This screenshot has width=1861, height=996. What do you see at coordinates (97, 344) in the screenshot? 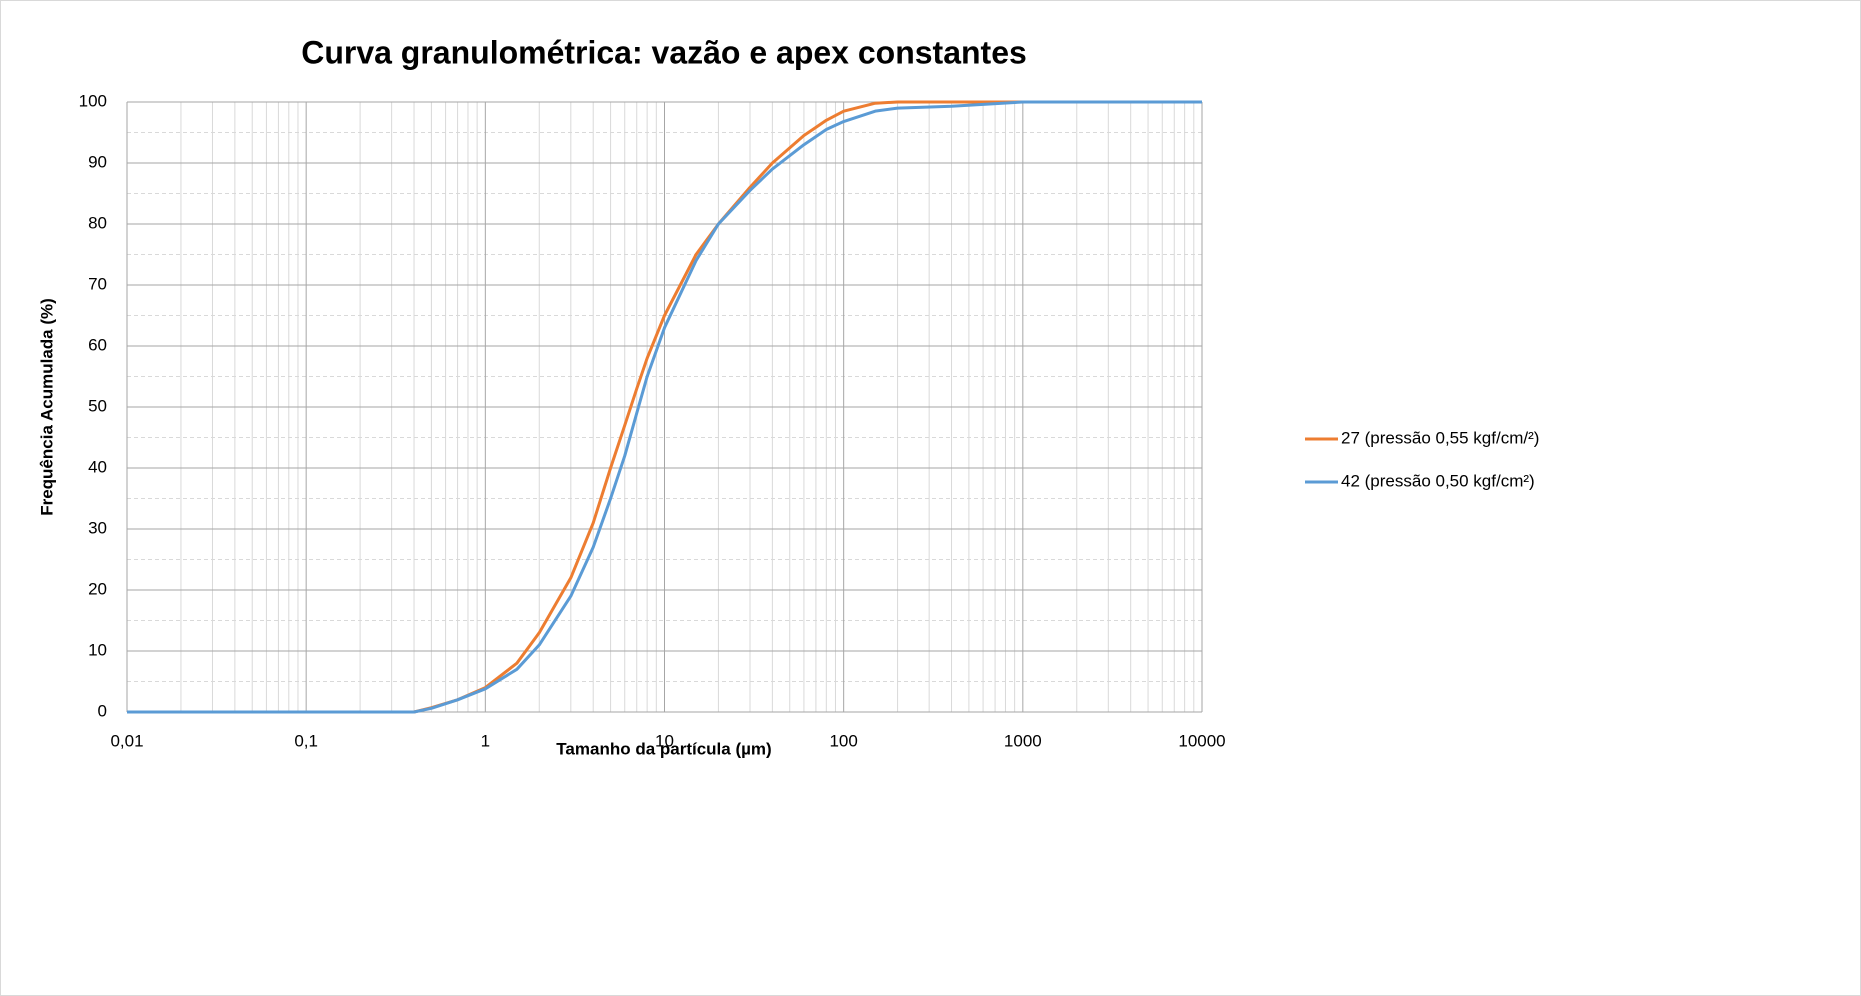
I see `y-tick-label: 60` at bounding box center [97, 344].